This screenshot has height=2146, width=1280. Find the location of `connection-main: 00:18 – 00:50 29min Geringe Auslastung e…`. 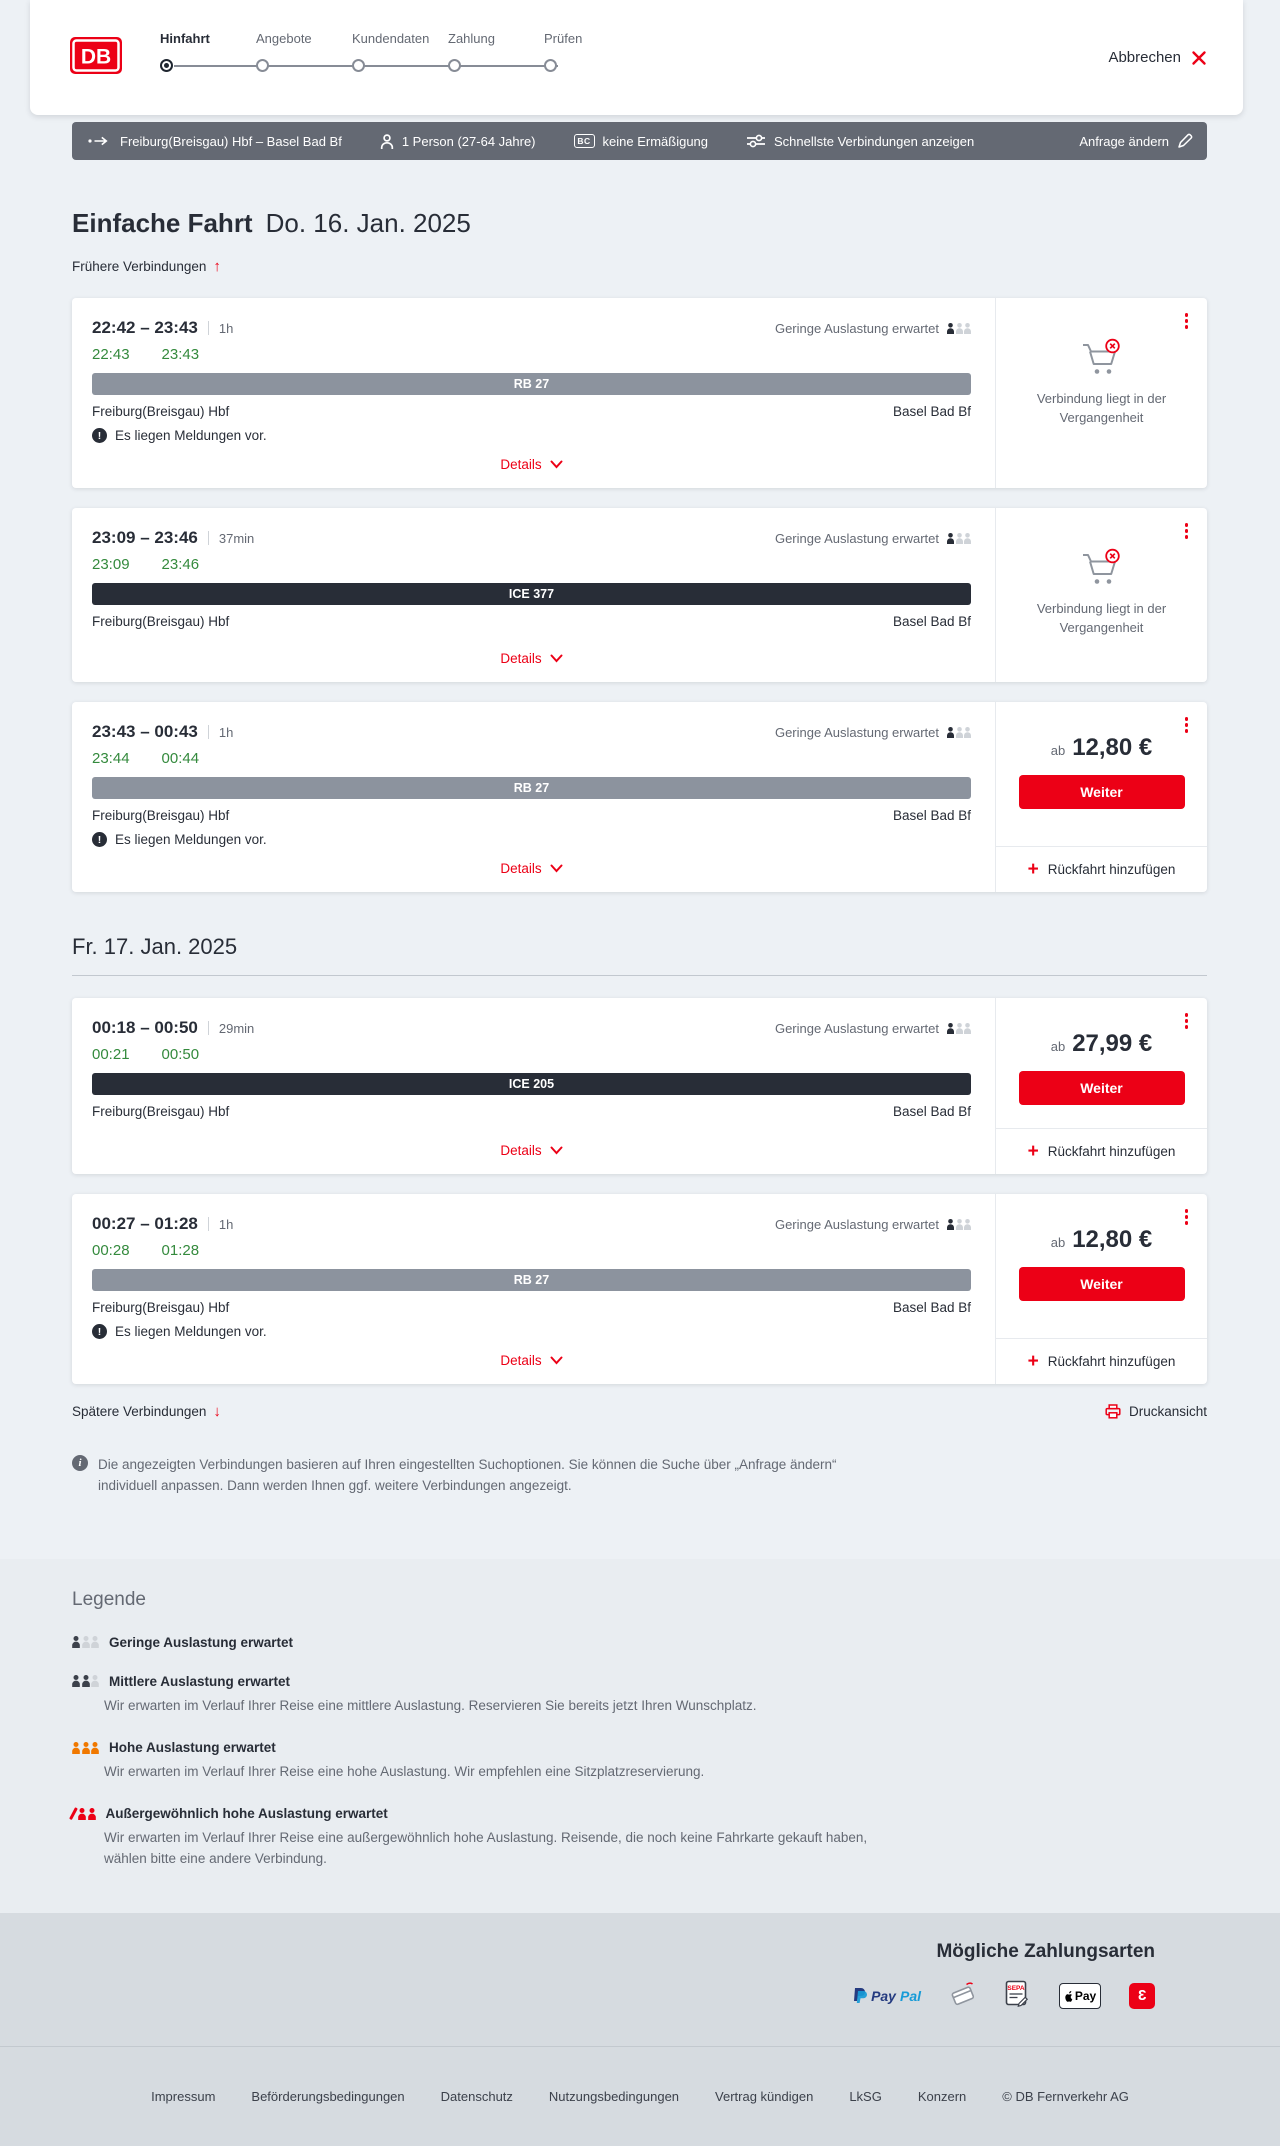

connection-main: 00:18 – 00:50 29min Geringe Auslastung e… is located at coordinates (533, 1086).